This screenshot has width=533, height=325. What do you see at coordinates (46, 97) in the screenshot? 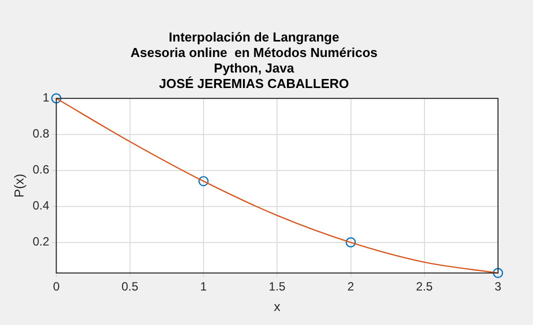
I see `y-tick-label: 1` at bounding box center [46, 97].